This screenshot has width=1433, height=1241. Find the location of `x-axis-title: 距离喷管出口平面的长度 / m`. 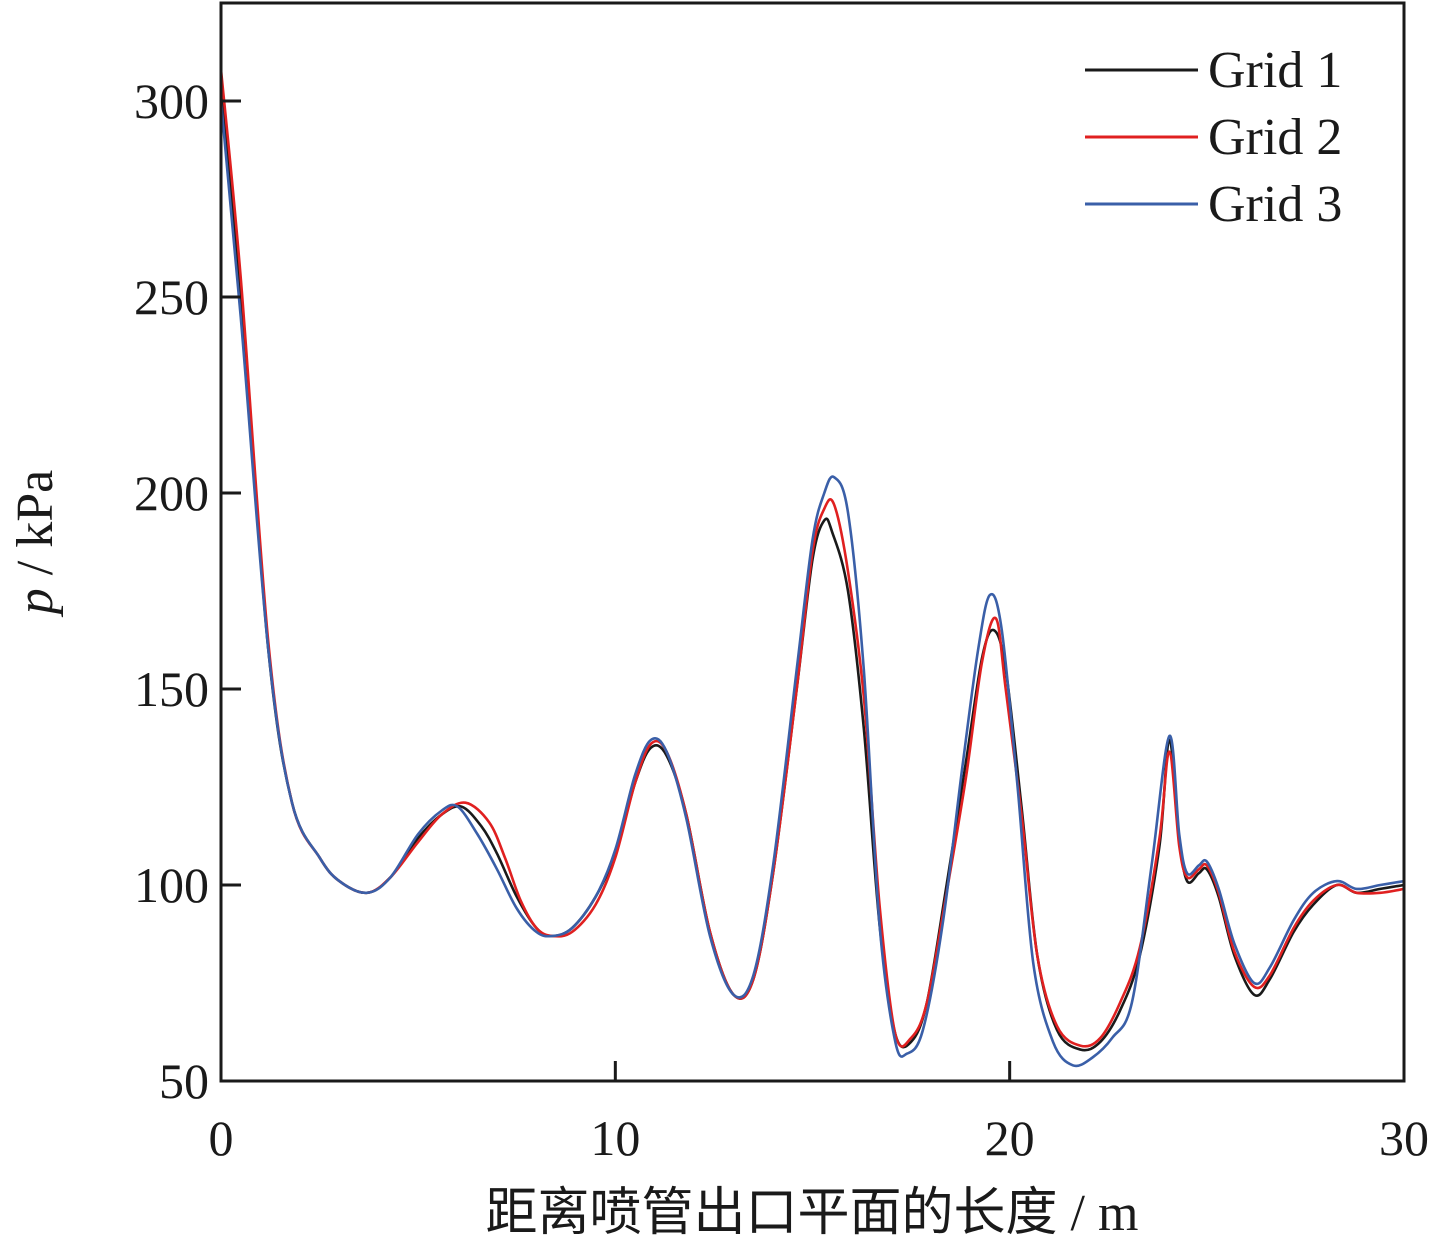

x-axis-title: 距离喷管出口平面的长度 / m is located at coordinates (812, 1213).